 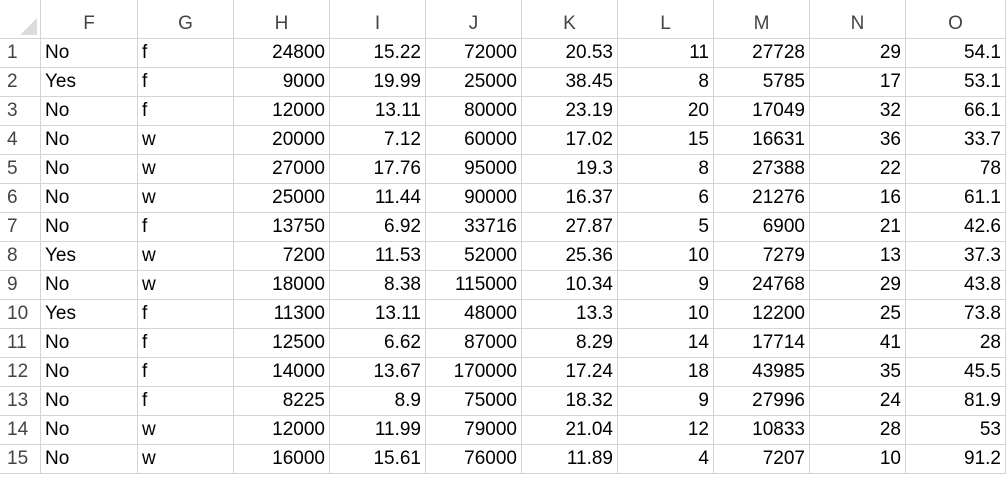 I want to click on cell-o: 73.8, so click(x=956, y=314).